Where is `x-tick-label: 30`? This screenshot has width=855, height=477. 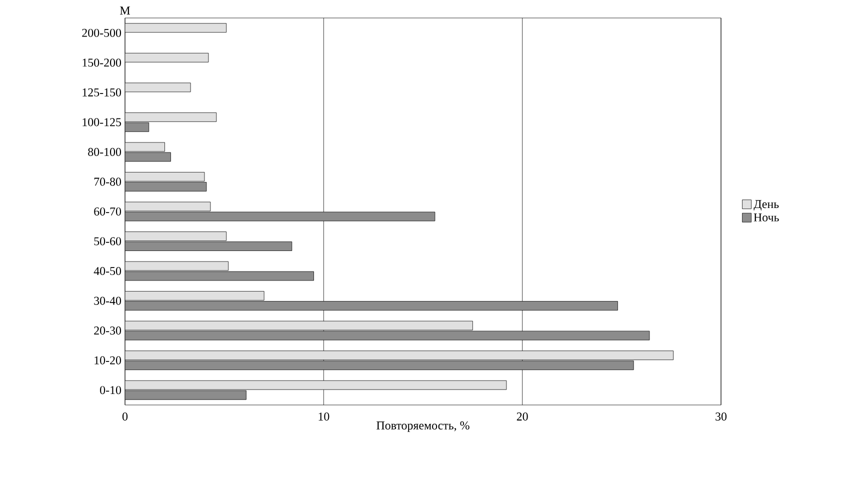
x-tick-label: 30 is located at coordinates (721, 416).